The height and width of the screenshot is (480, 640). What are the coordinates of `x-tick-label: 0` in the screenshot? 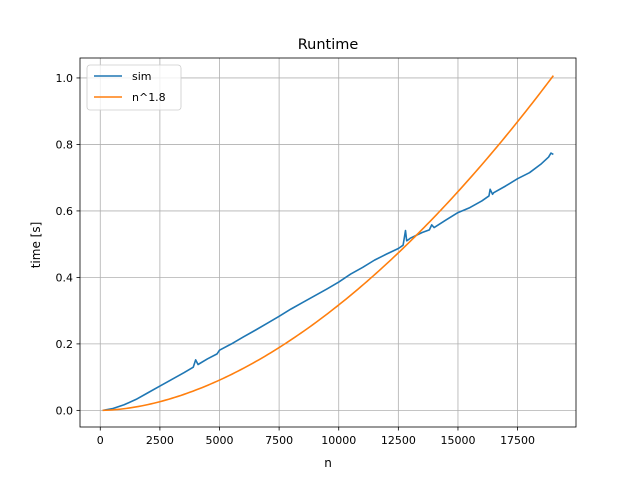 It's located at (100, 440).